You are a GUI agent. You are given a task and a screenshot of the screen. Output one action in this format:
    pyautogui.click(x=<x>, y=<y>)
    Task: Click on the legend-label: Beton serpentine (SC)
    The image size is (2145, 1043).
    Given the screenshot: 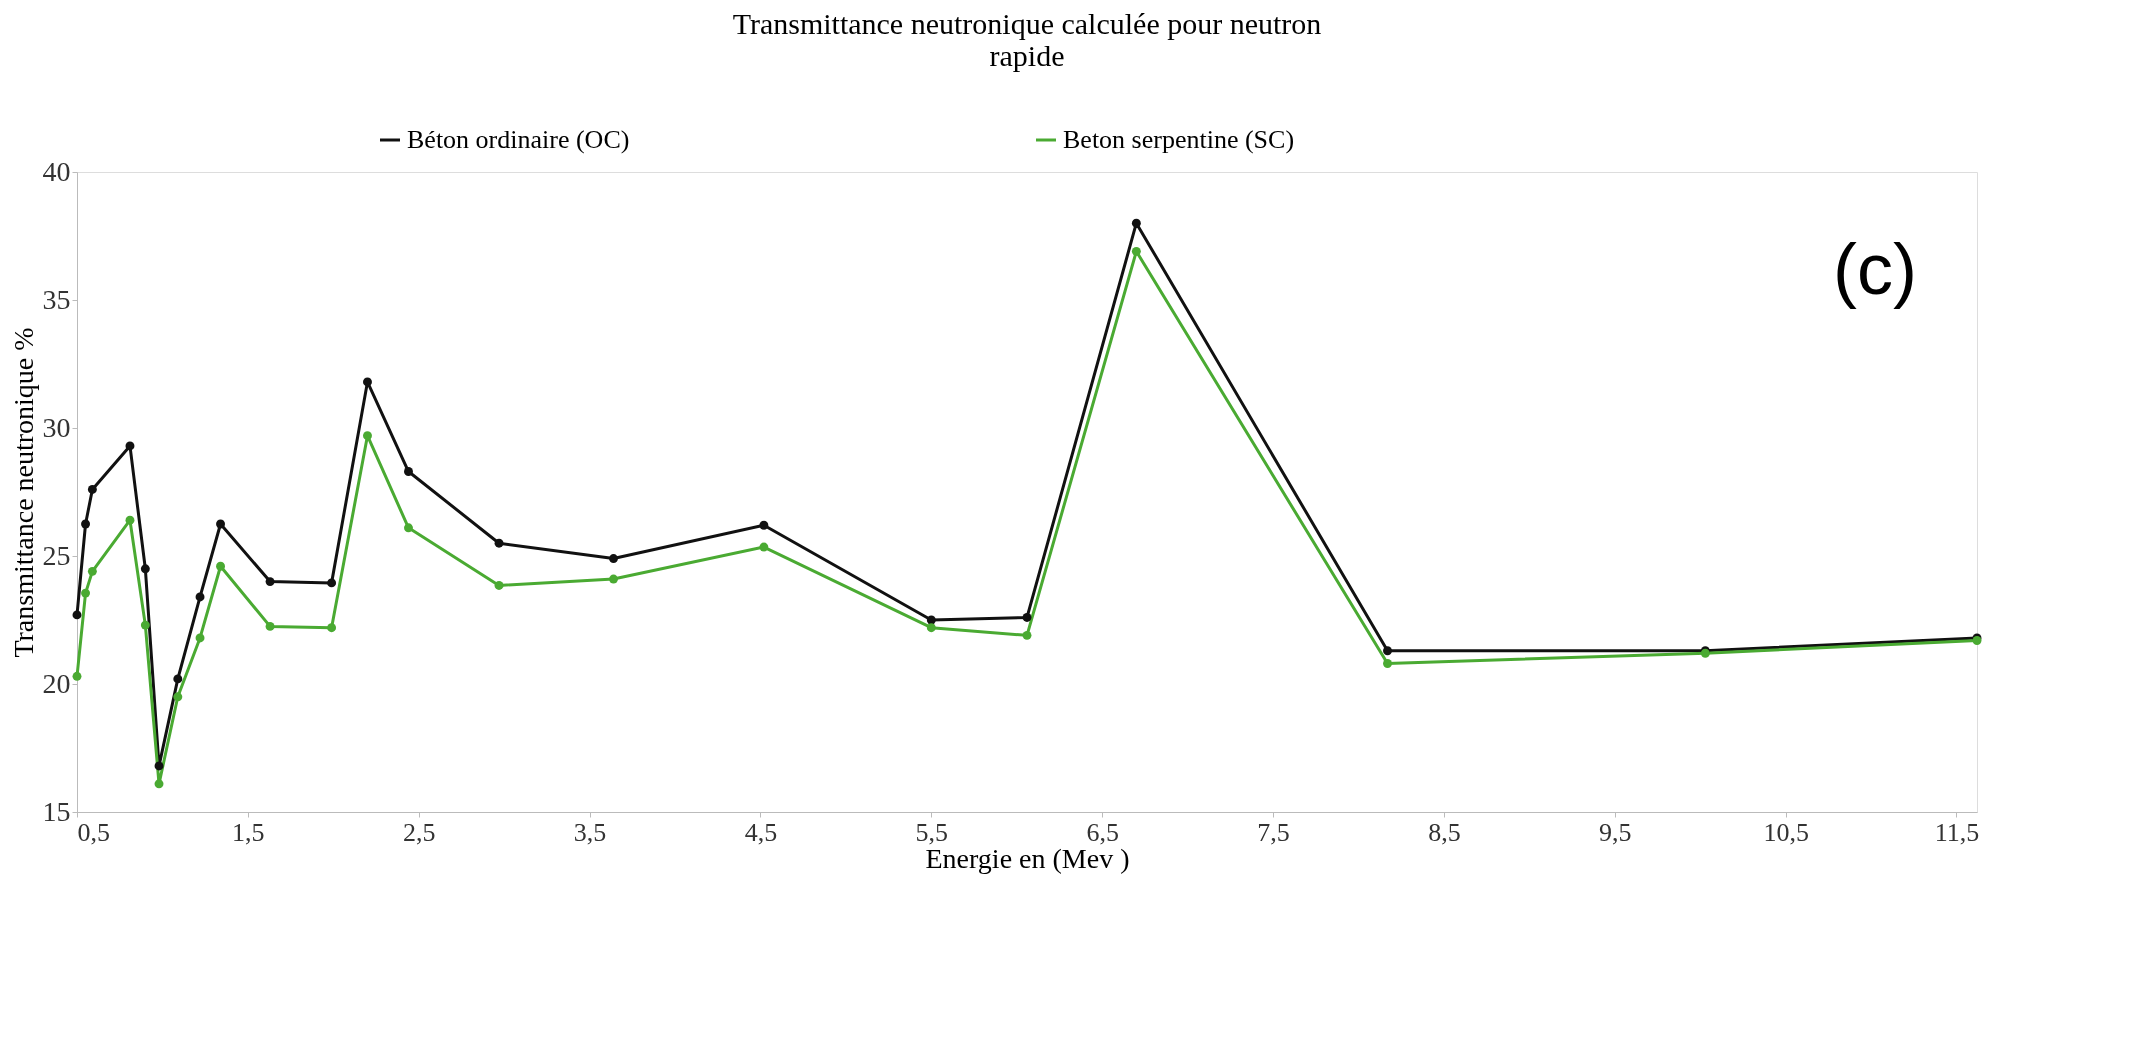 What is the action you would take?
    pyautogui.click(x=1179, y=139)
    